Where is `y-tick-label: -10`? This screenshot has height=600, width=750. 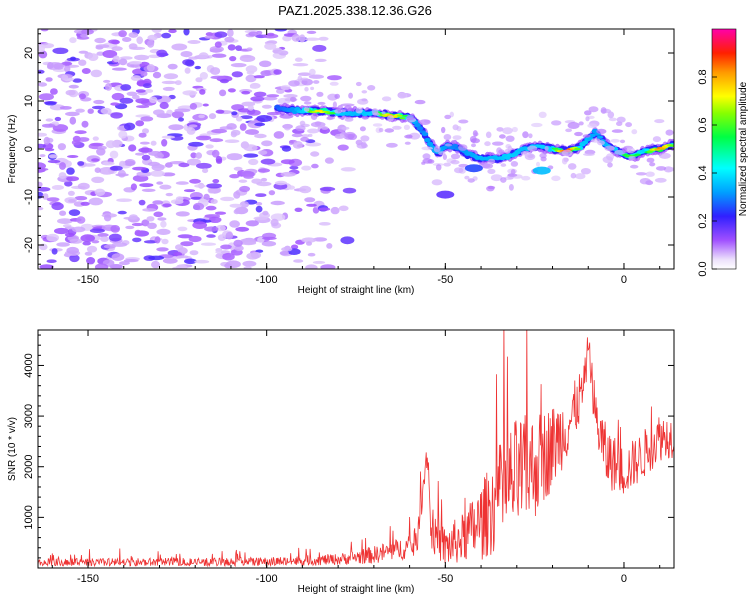 y-tick-label: -10 is located at coordinates (29, 197).